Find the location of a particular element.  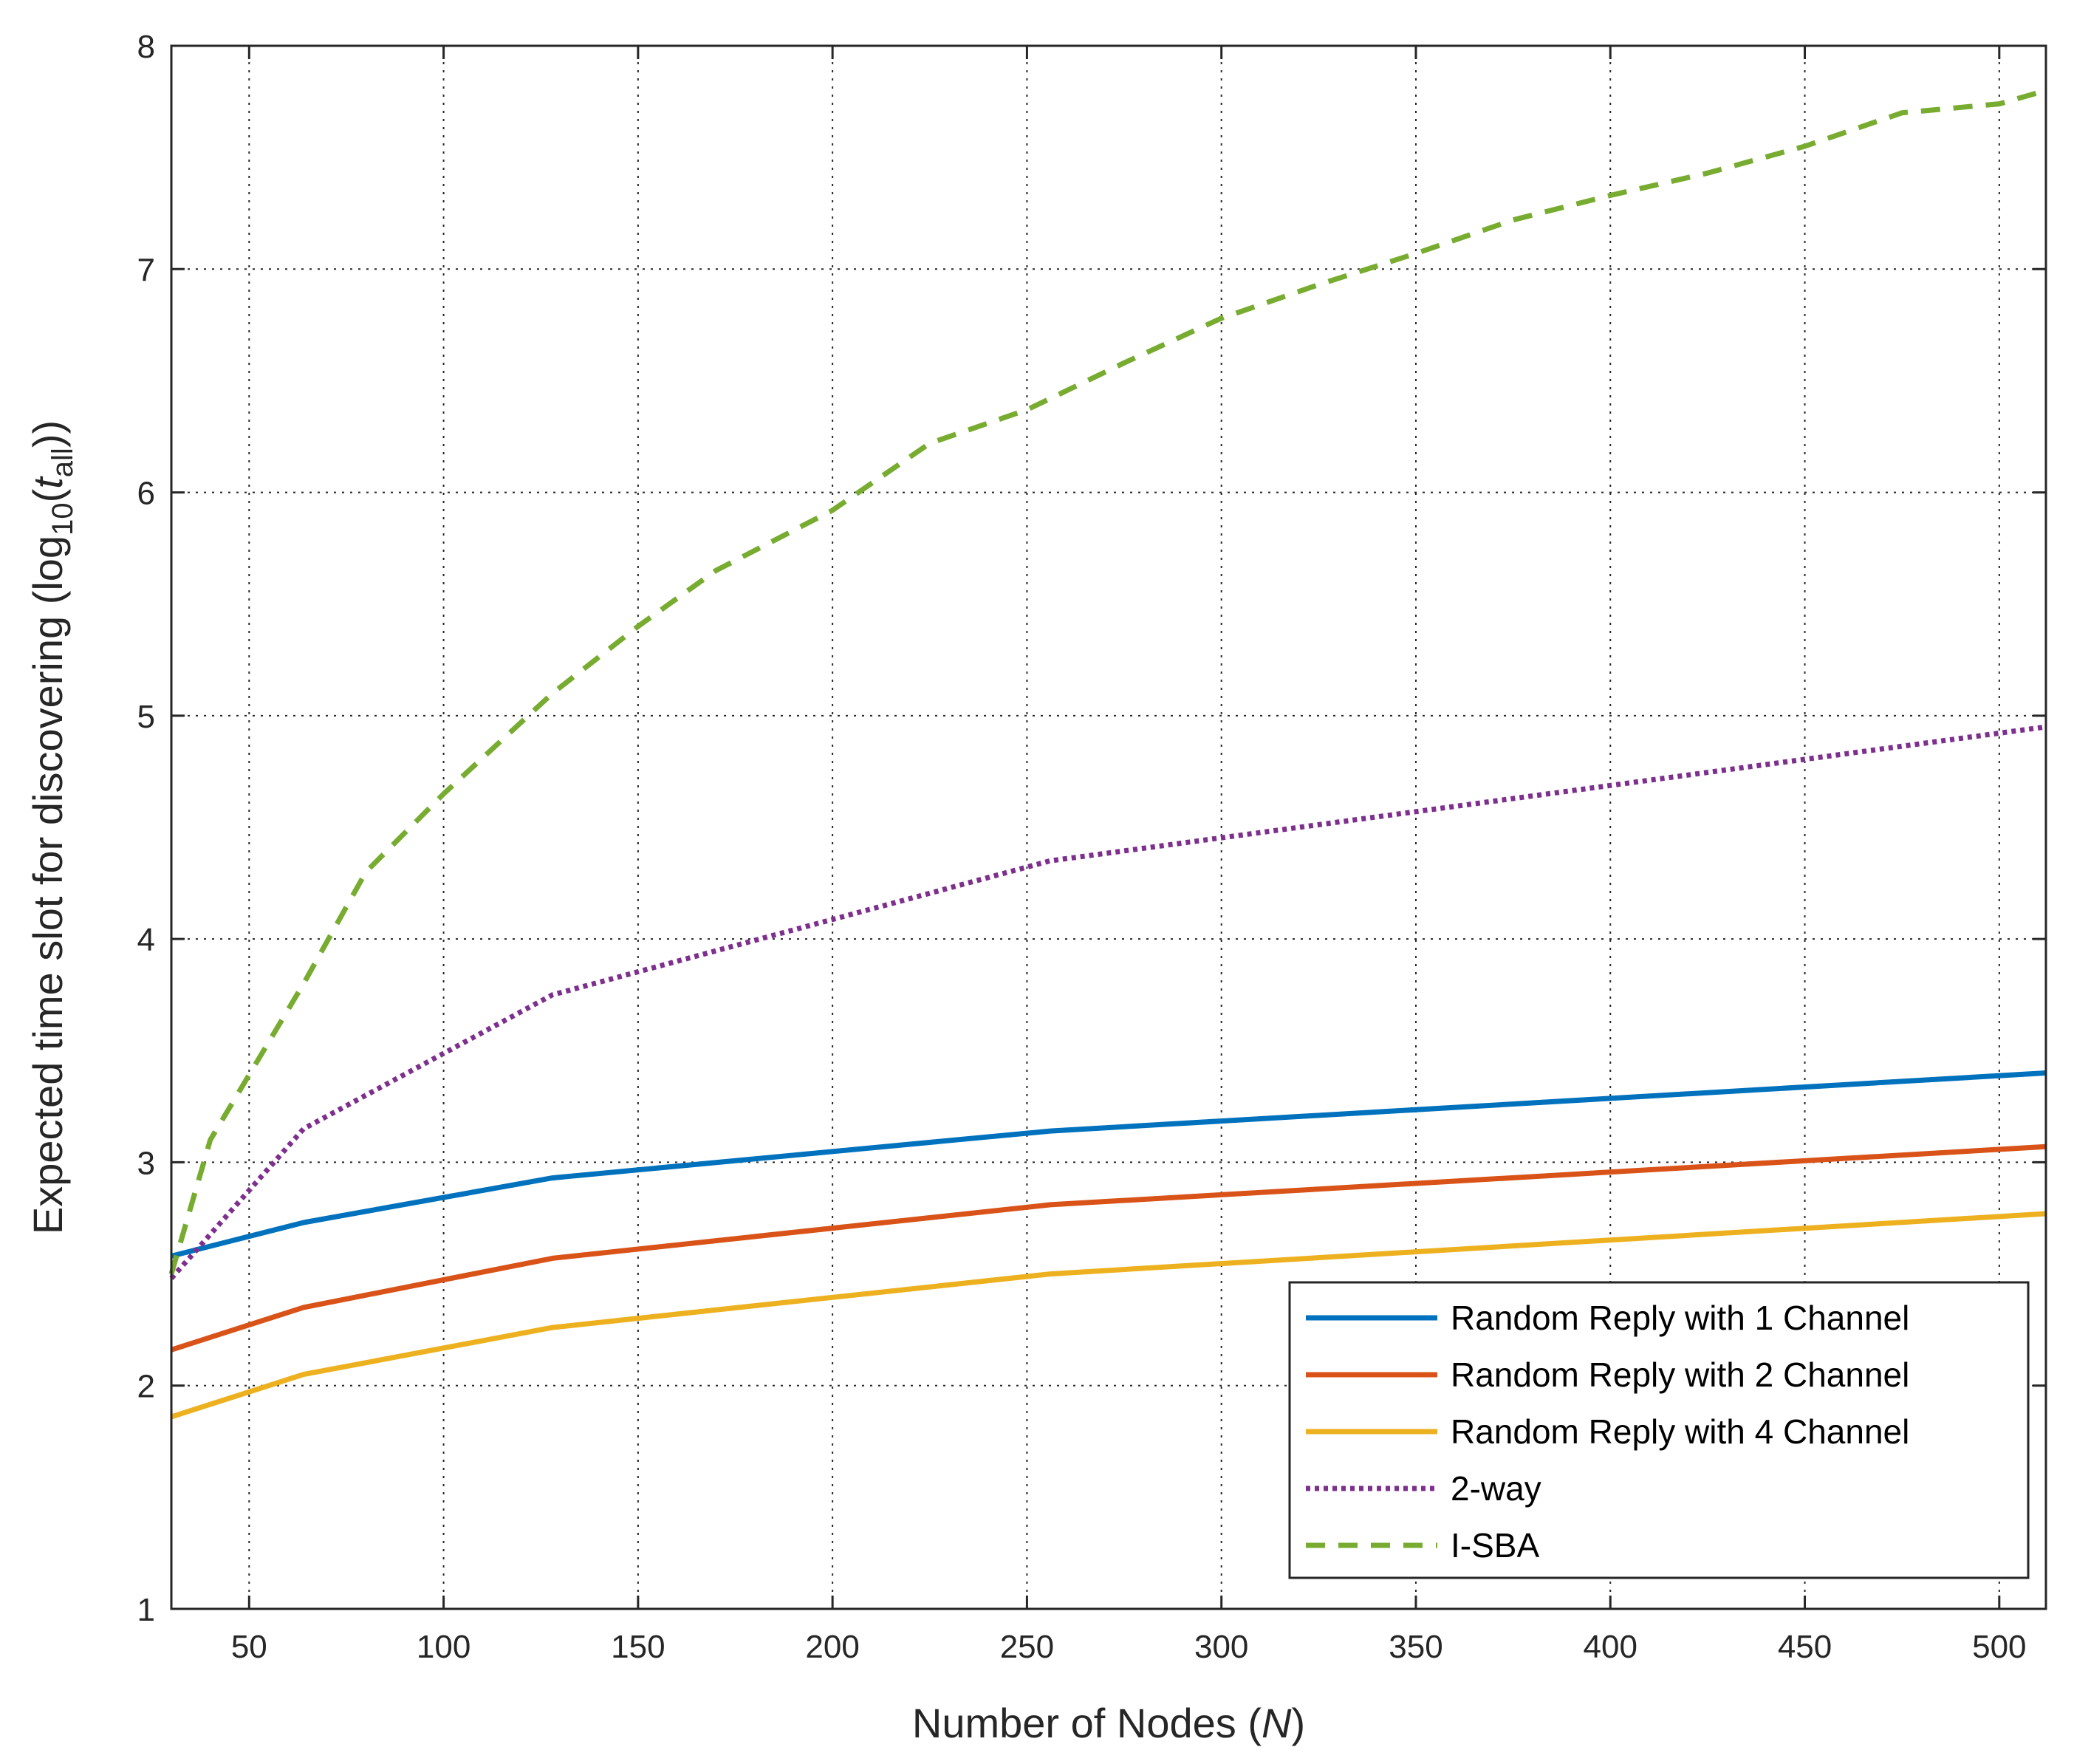

y-tick-label: 8 is located at coordinates (146, 47).